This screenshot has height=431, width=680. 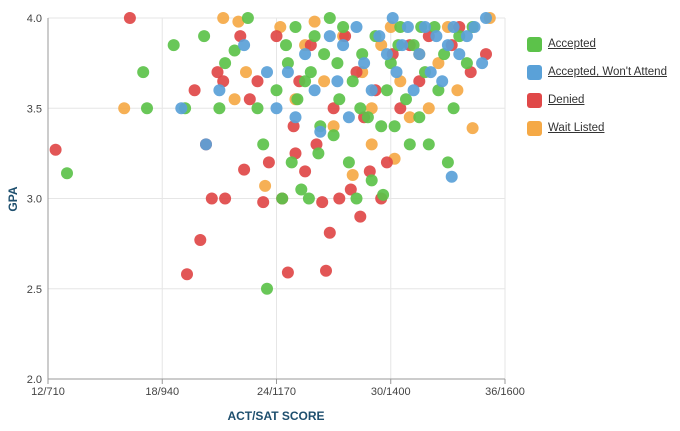 What do you see at coordinates (597, 72) in the screenshot?
I see `legend-item-accepted-wont-attend: Accepted, Won't Attend` at bounding box center [597, 72].